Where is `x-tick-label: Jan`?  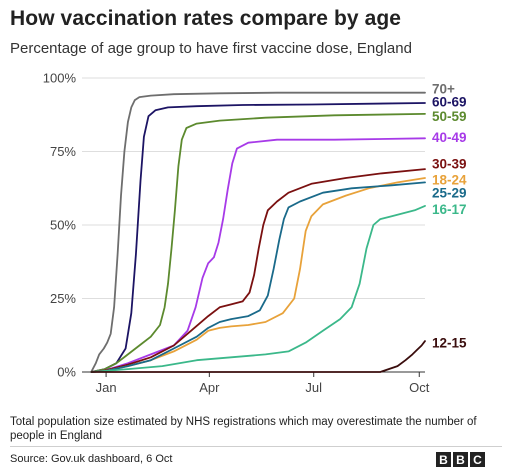 x-tick-label: Jan is located at coordinates (106, 387).